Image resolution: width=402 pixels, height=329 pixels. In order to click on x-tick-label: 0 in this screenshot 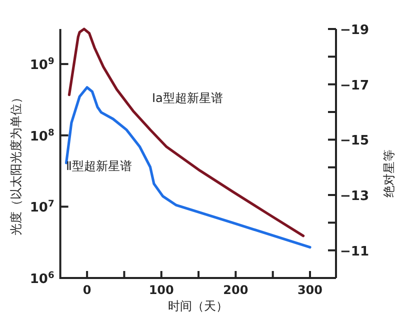, I will do `click(87, 290)`.